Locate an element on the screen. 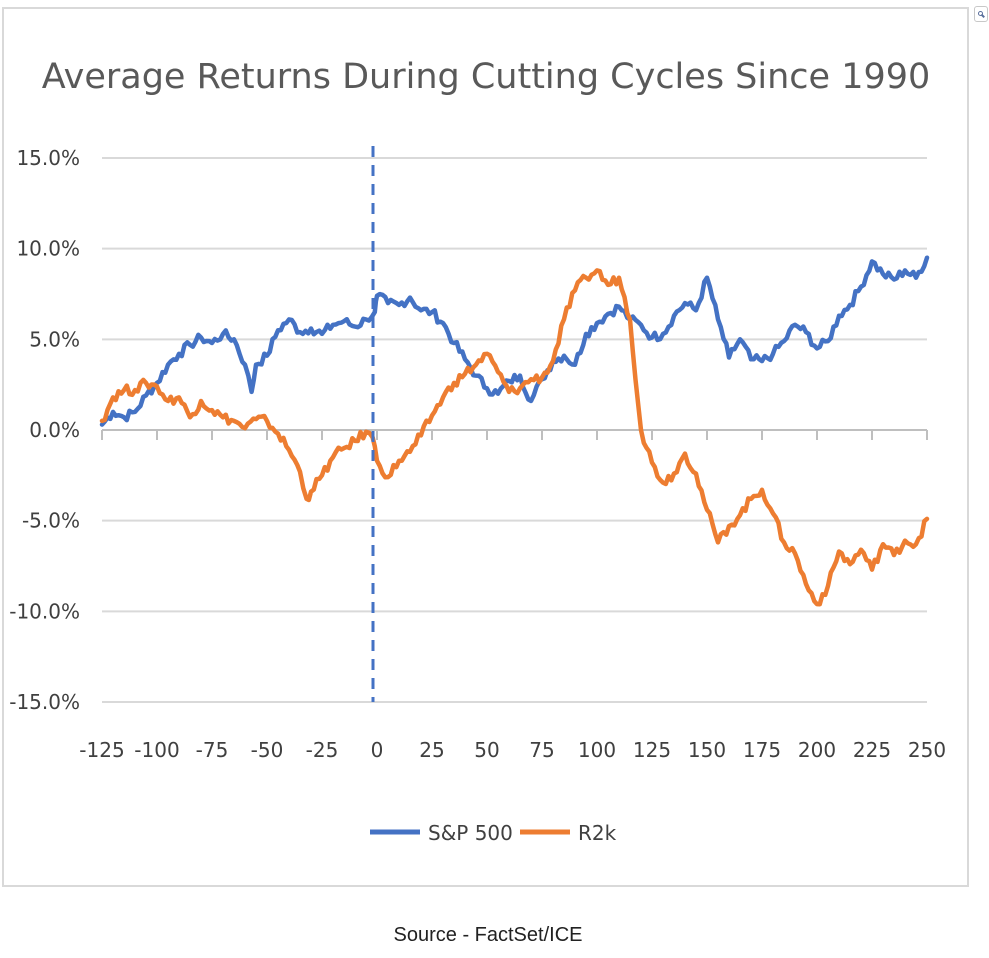  y-tick-label: 5.0% is located at coordinates (54, 339).